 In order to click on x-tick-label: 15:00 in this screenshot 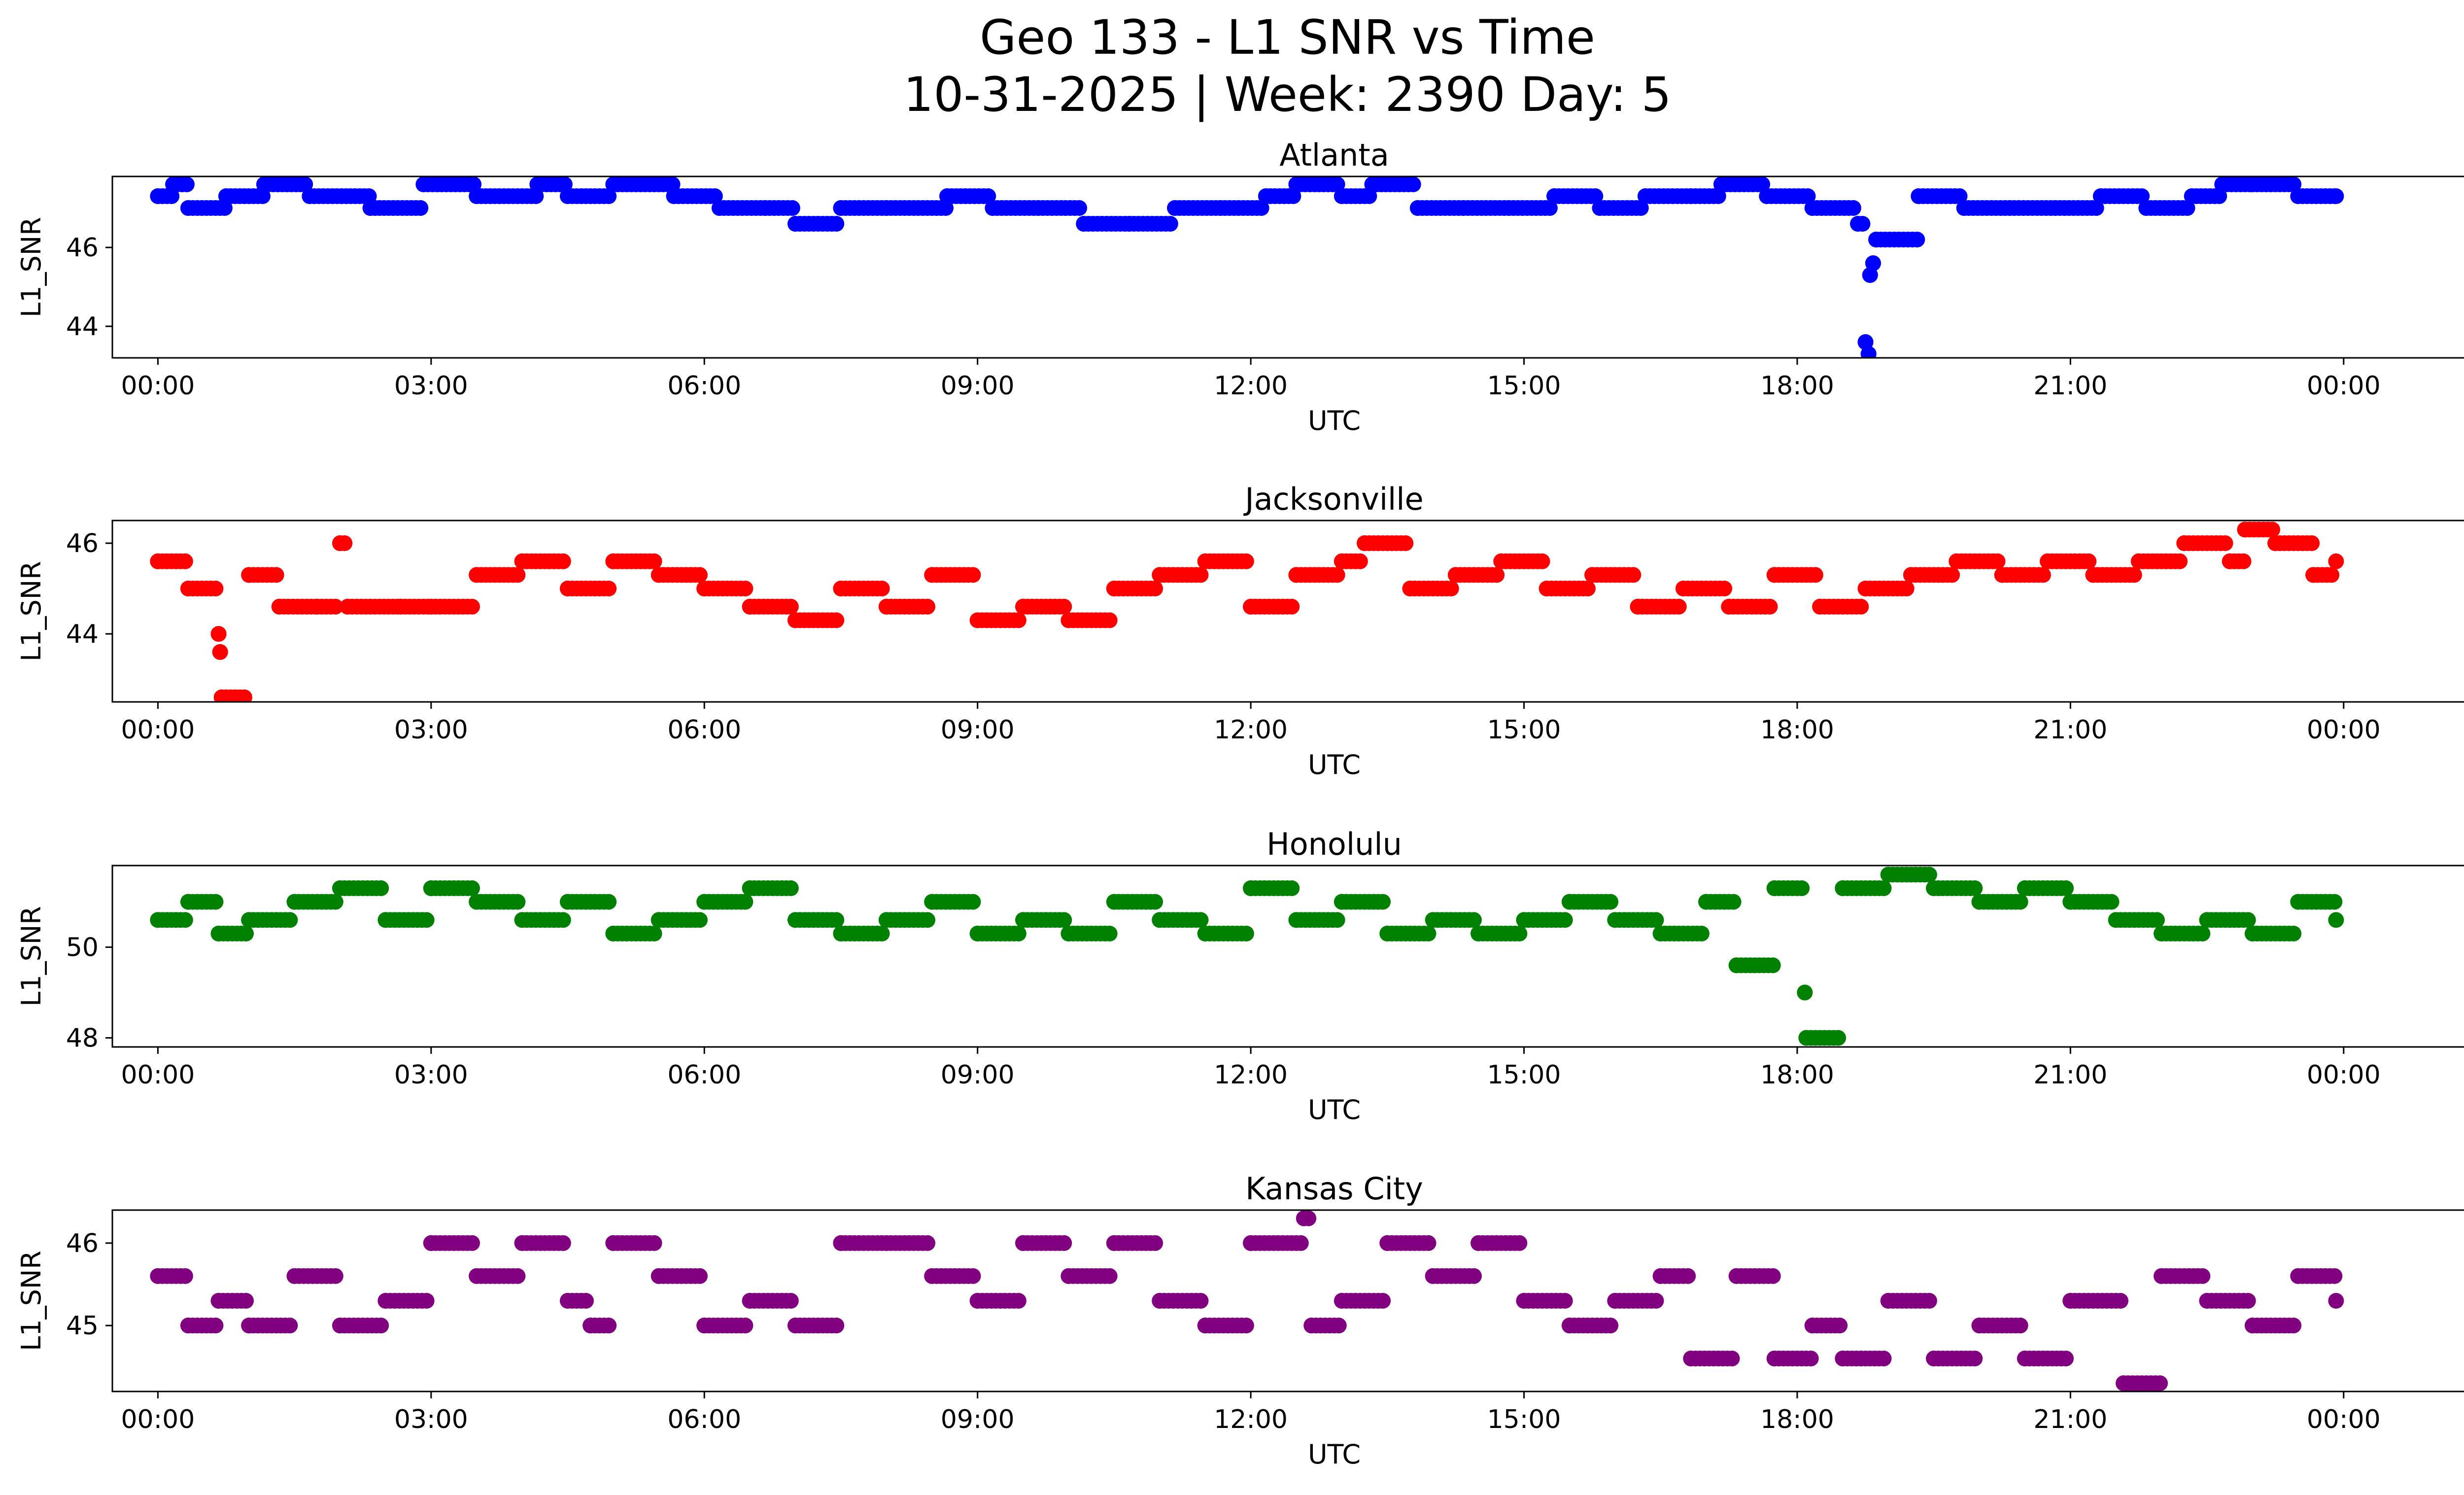, I will do `click(1524, 1075)`.